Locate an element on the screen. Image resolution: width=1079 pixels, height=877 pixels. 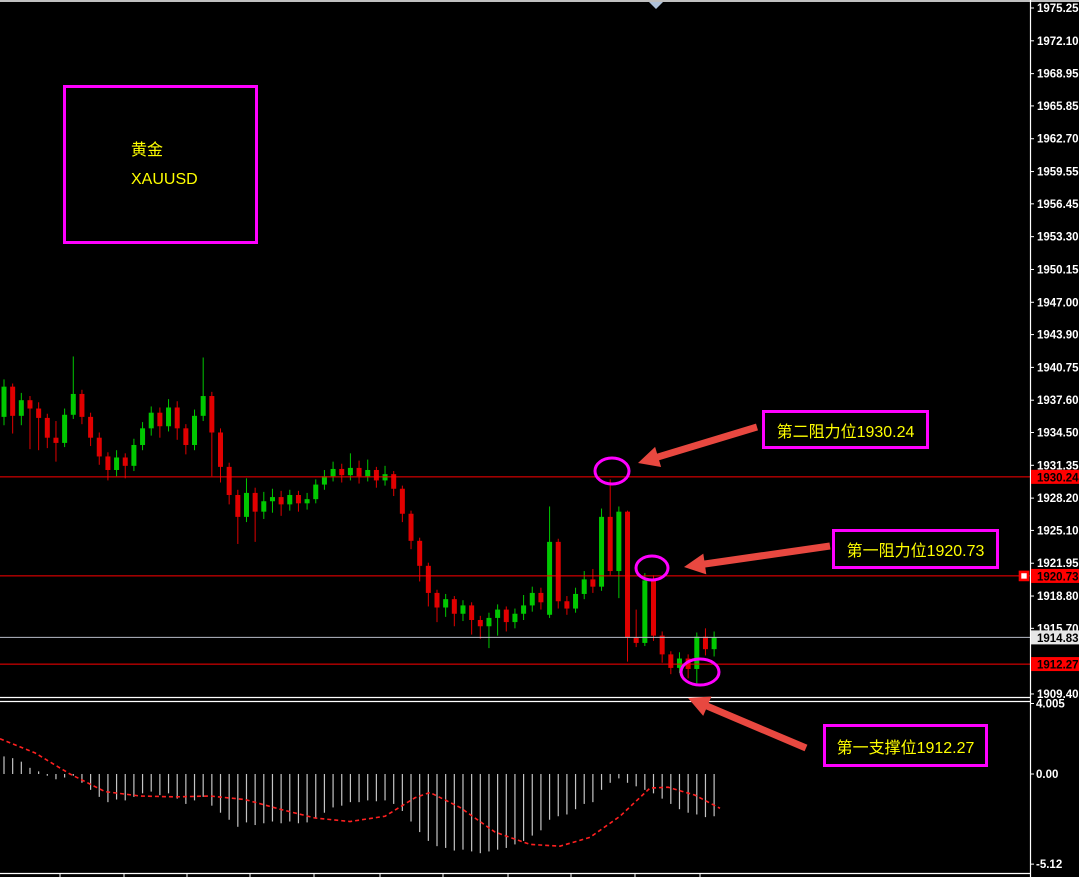
price-axis-label: 1925.10 is located at coordinates (1058, 531).